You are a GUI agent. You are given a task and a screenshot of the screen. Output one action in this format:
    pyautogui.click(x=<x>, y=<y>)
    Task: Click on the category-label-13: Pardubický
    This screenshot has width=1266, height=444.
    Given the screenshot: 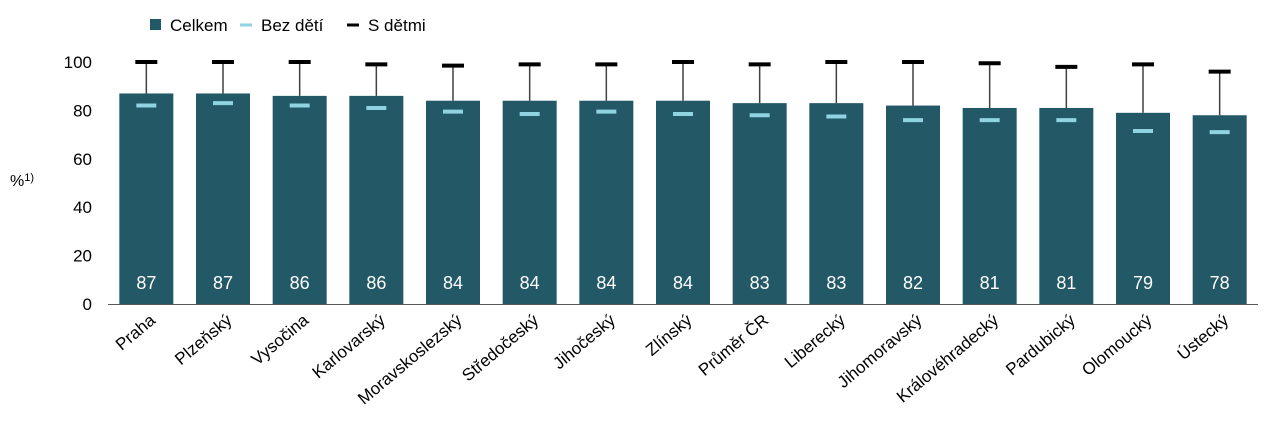 What is the action you would take?
    pyautogui.click(x=1040, y=344)
    